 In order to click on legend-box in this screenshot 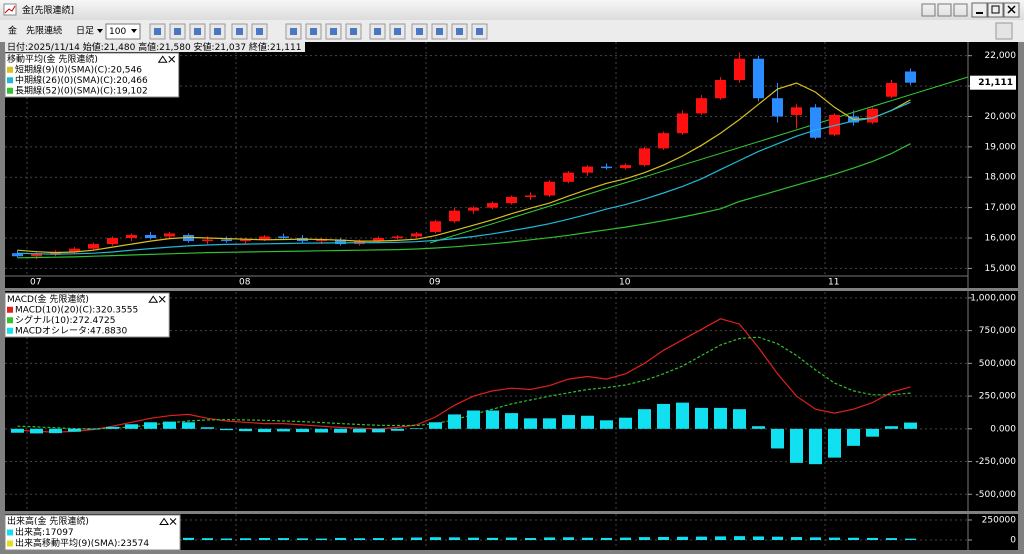, I will do `click(87, 315)`.